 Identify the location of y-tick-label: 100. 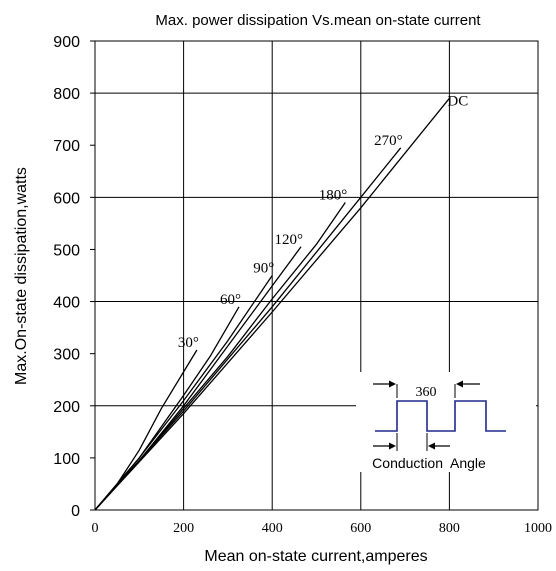
(66, 459).